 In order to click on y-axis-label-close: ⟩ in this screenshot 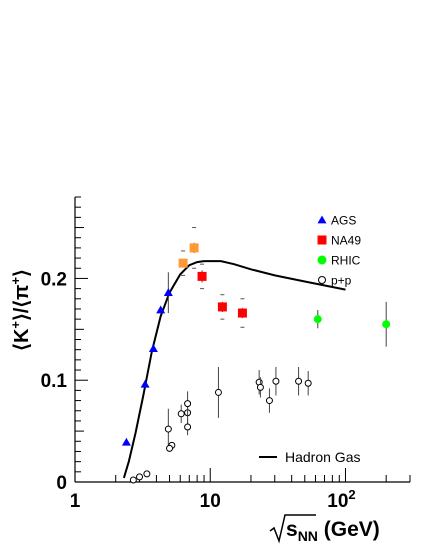, I will do `click(22, 273)`.